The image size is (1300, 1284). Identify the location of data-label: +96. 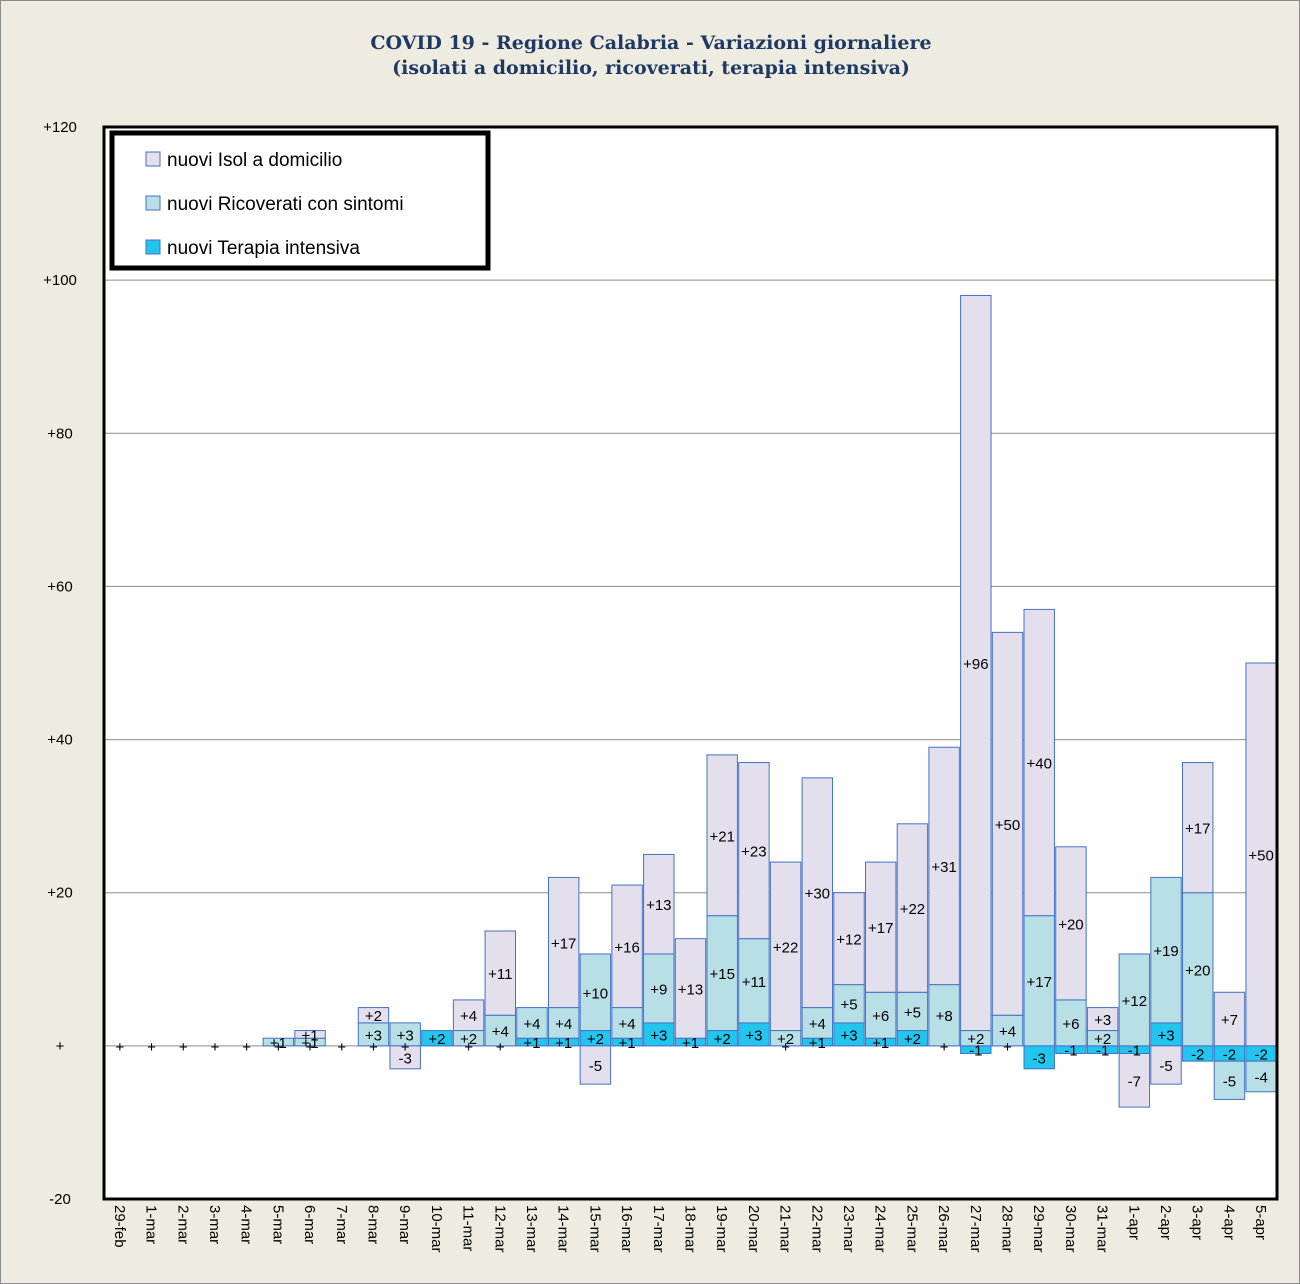
(975, 664).